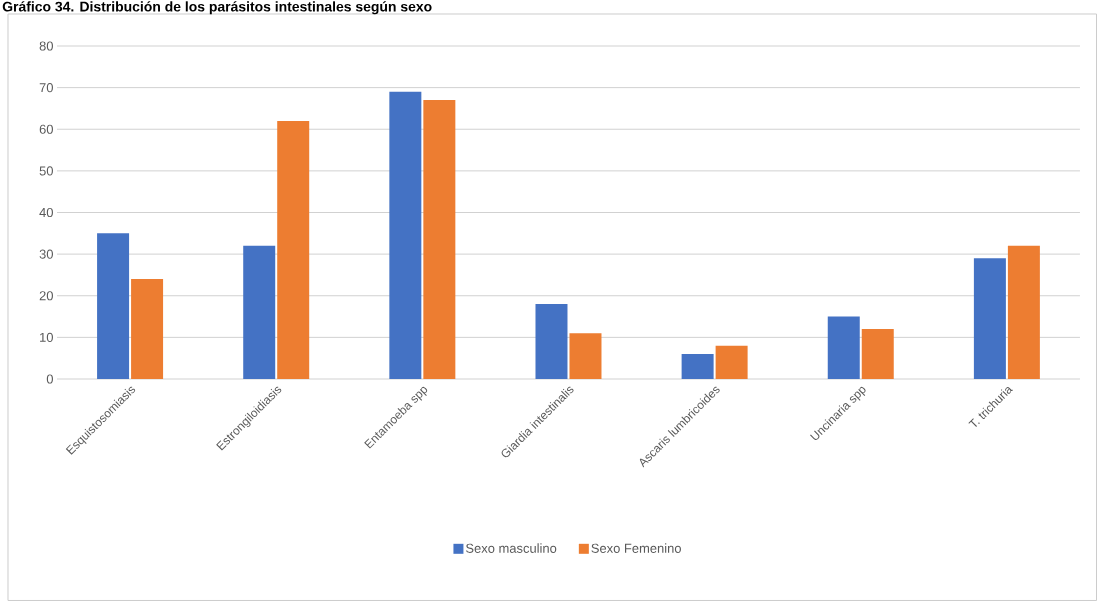  I want to click on y-tick-label: 60, so click(46, 129).